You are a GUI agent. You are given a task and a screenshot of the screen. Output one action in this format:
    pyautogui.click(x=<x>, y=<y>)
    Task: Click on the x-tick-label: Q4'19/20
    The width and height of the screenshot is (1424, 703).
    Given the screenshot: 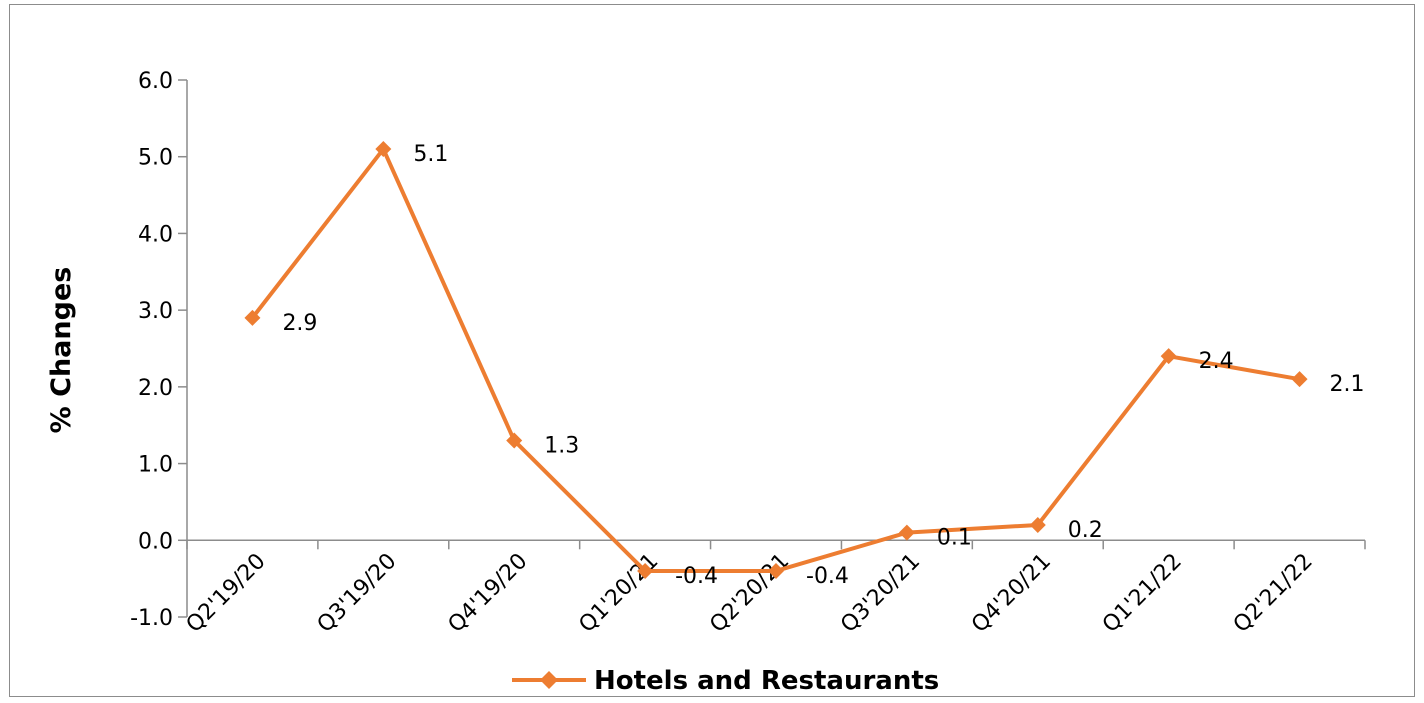 What is the action you would take?
    pyautogui.click(x=488, y=593)
    